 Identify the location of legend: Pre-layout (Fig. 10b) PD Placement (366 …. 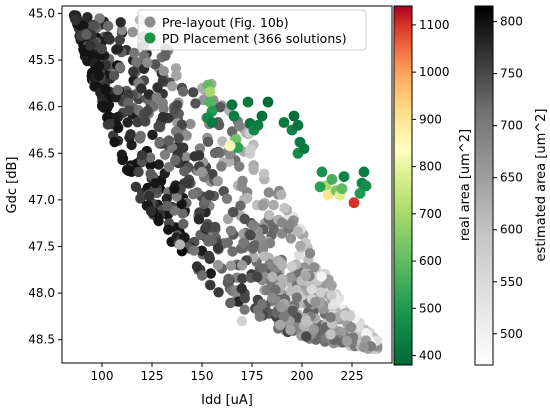
(252, 30).